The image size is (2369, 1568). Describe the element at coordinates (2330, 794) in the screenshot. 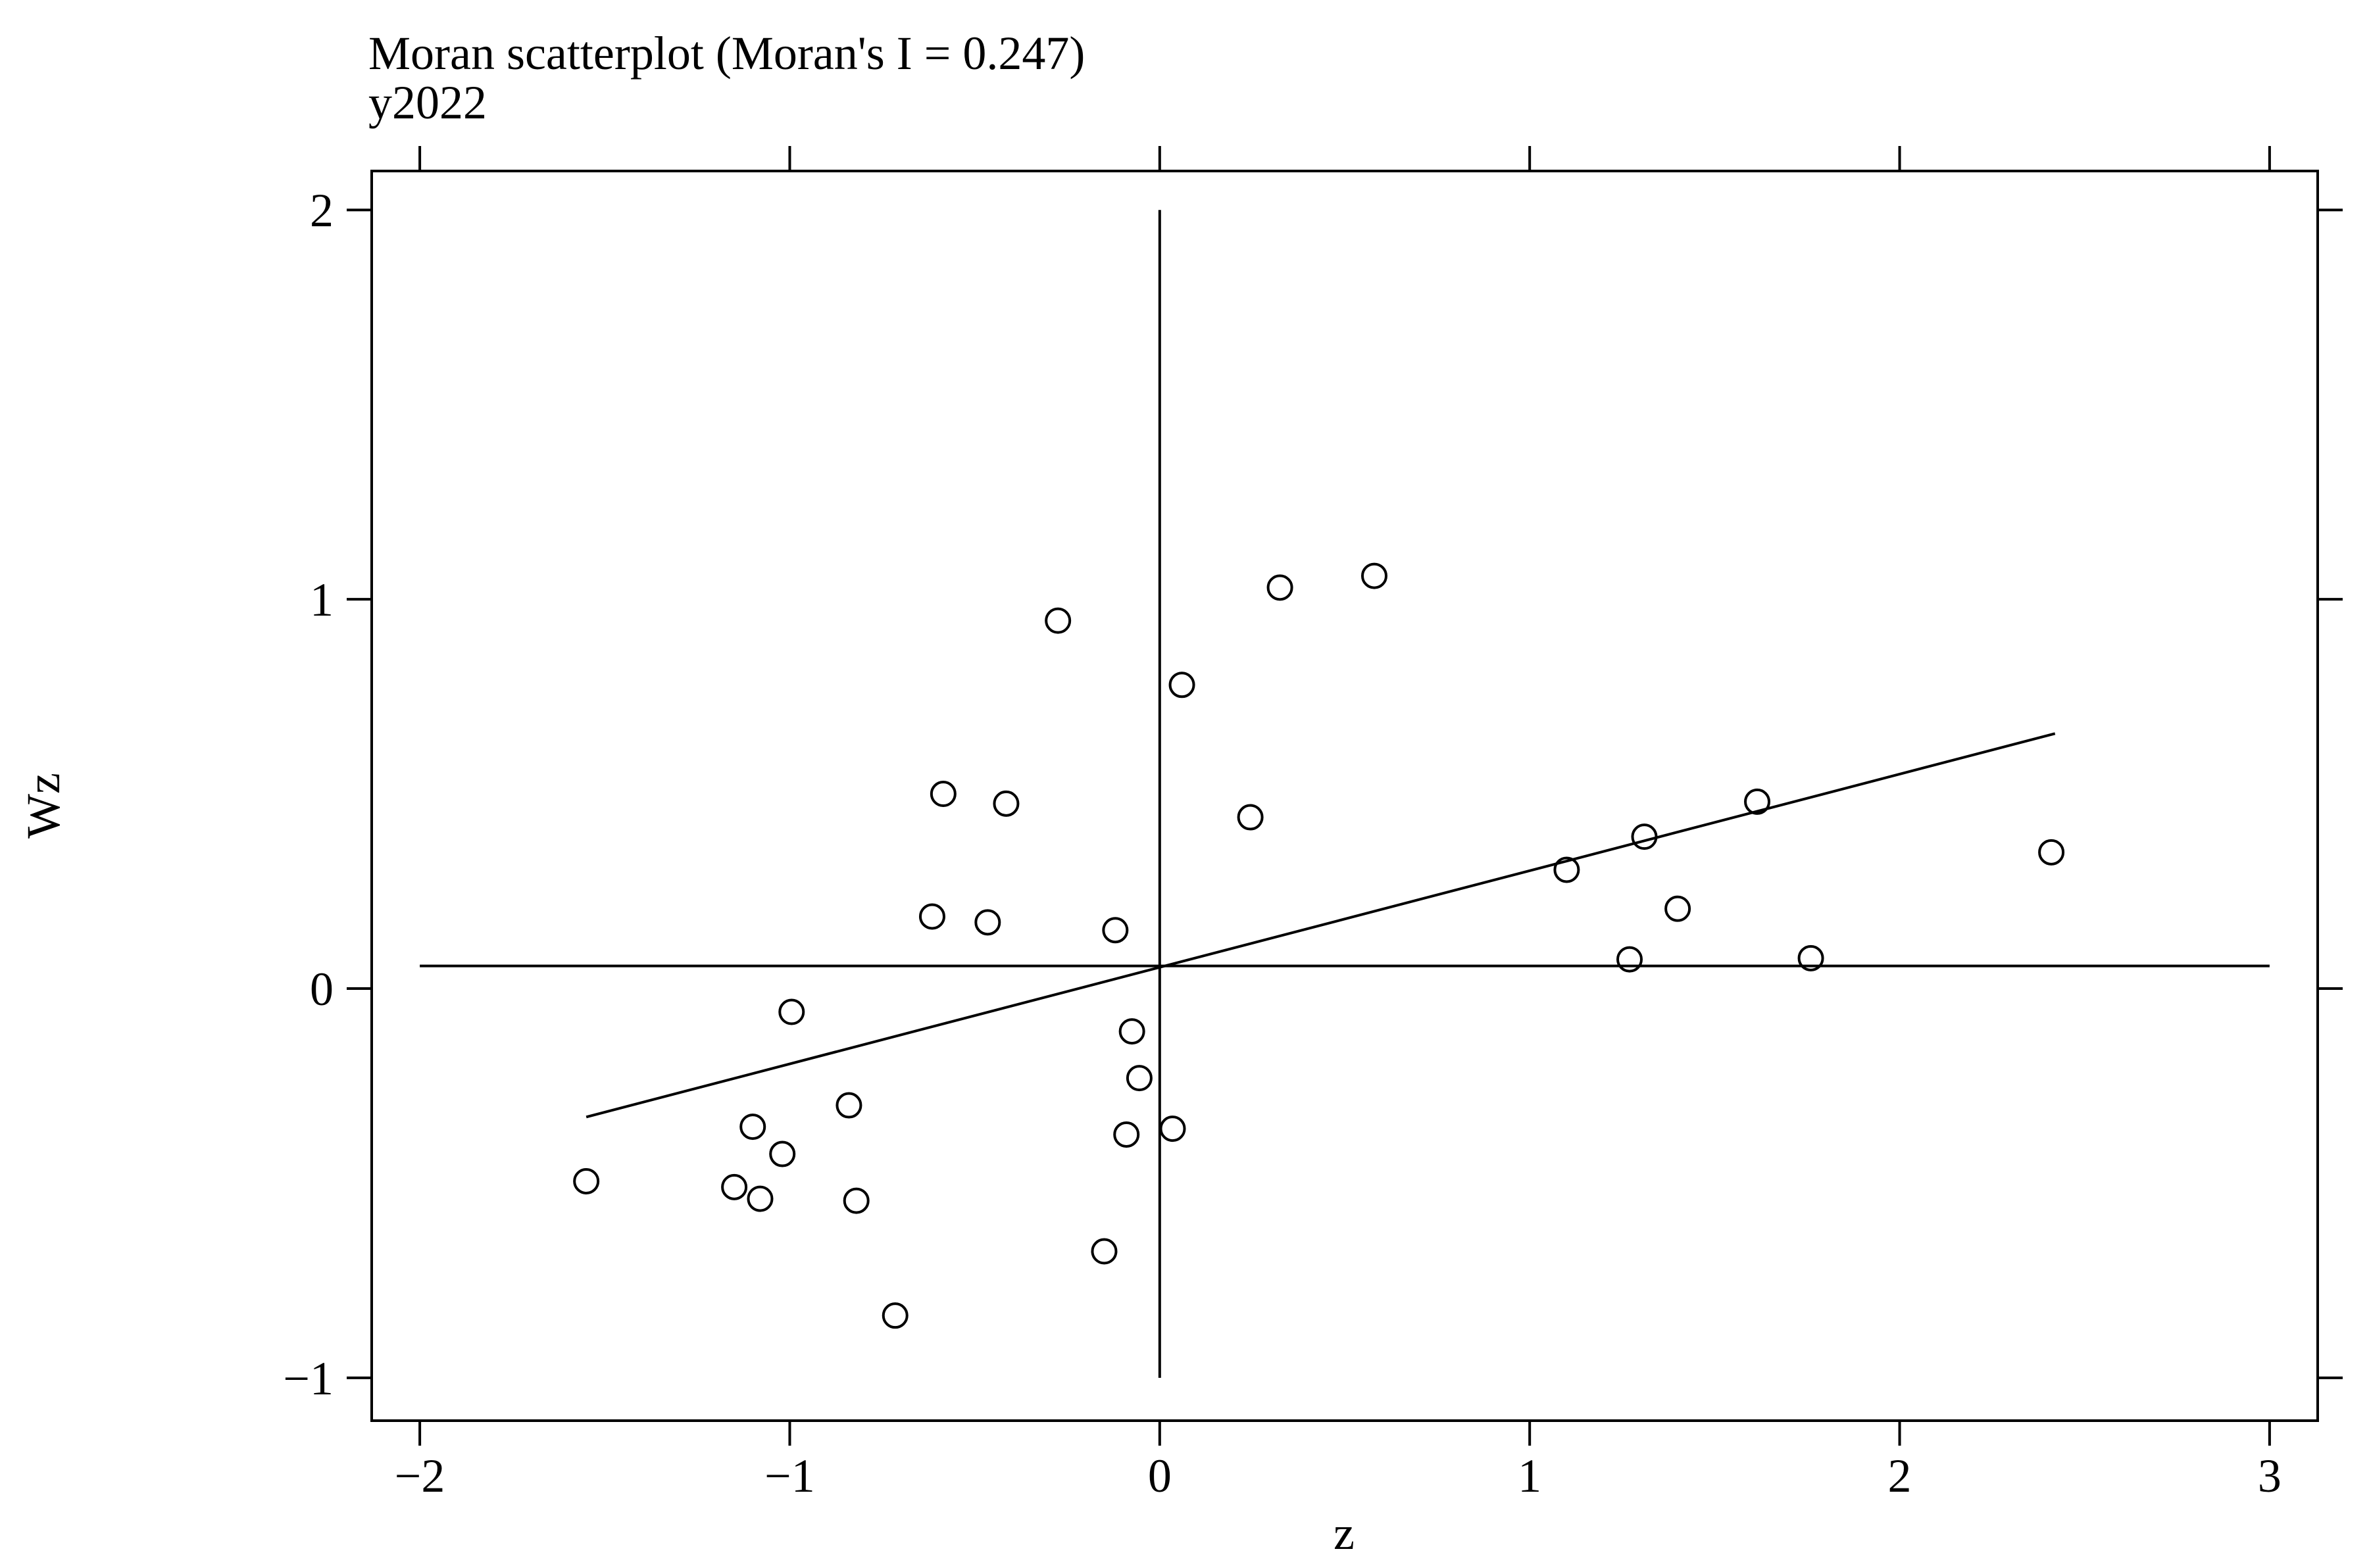

I see `y-axis-right` at that location.